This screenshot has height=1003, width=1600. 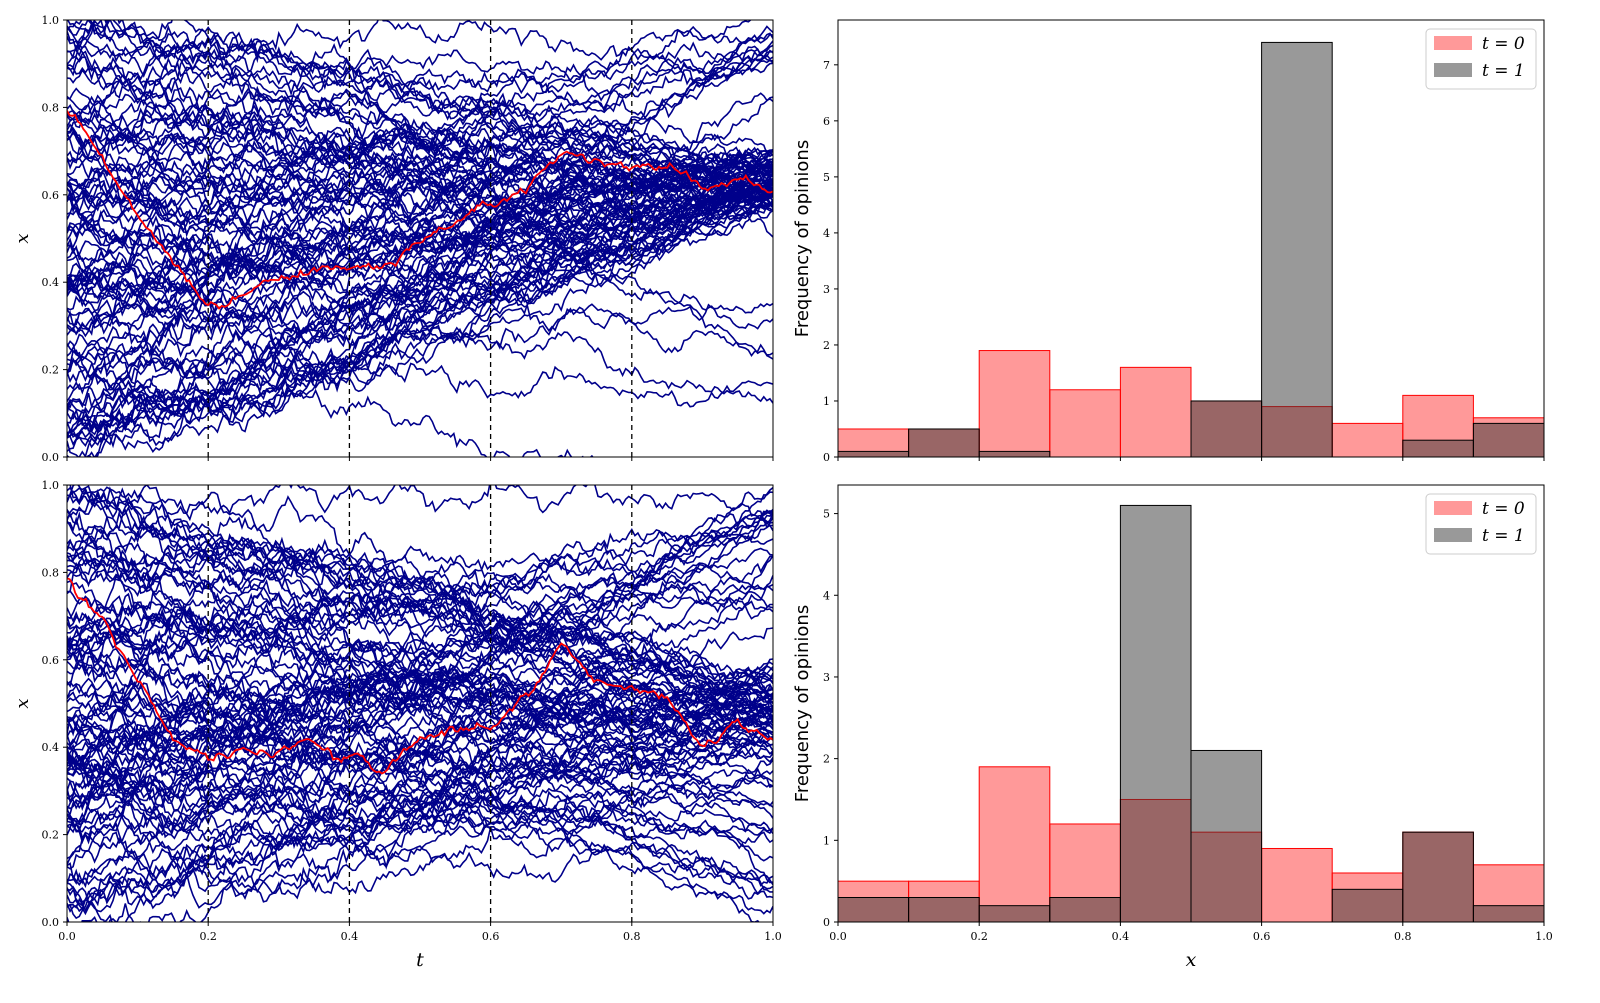 I want to click on y-tick-label: 1.0, so click(x=51, y=485).